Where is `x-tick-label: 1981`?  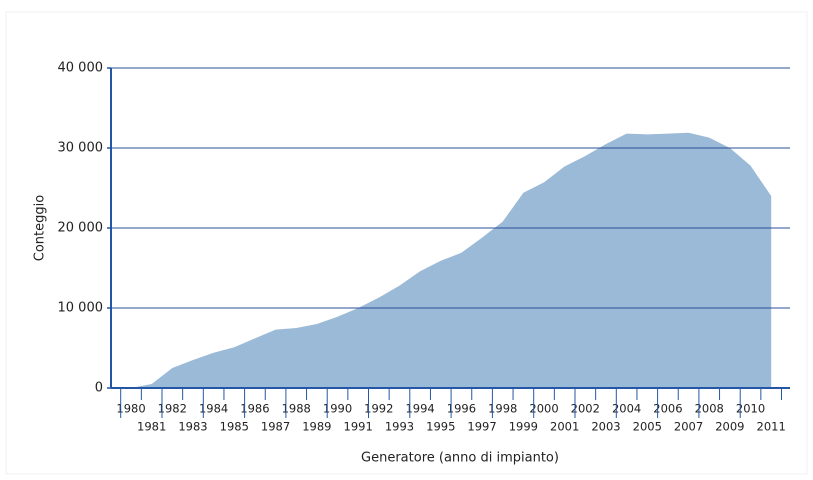 x-tick-label: 1981 is located at coordinates (151, 427).